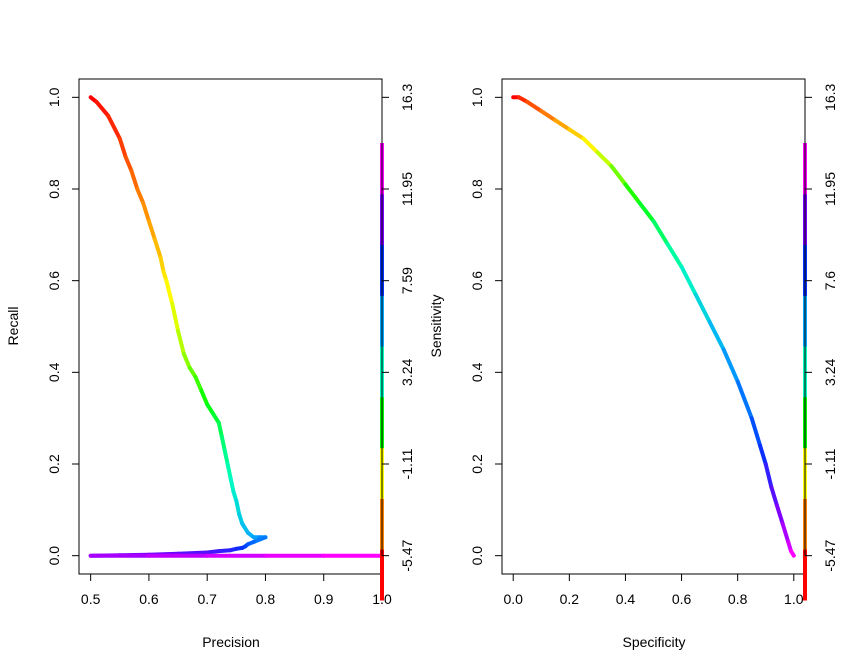  What do you see at coordinates (54, 556) in the screenshot?
I see `pr-y-tick-label: 0.0` at bounding box center [54, 556].